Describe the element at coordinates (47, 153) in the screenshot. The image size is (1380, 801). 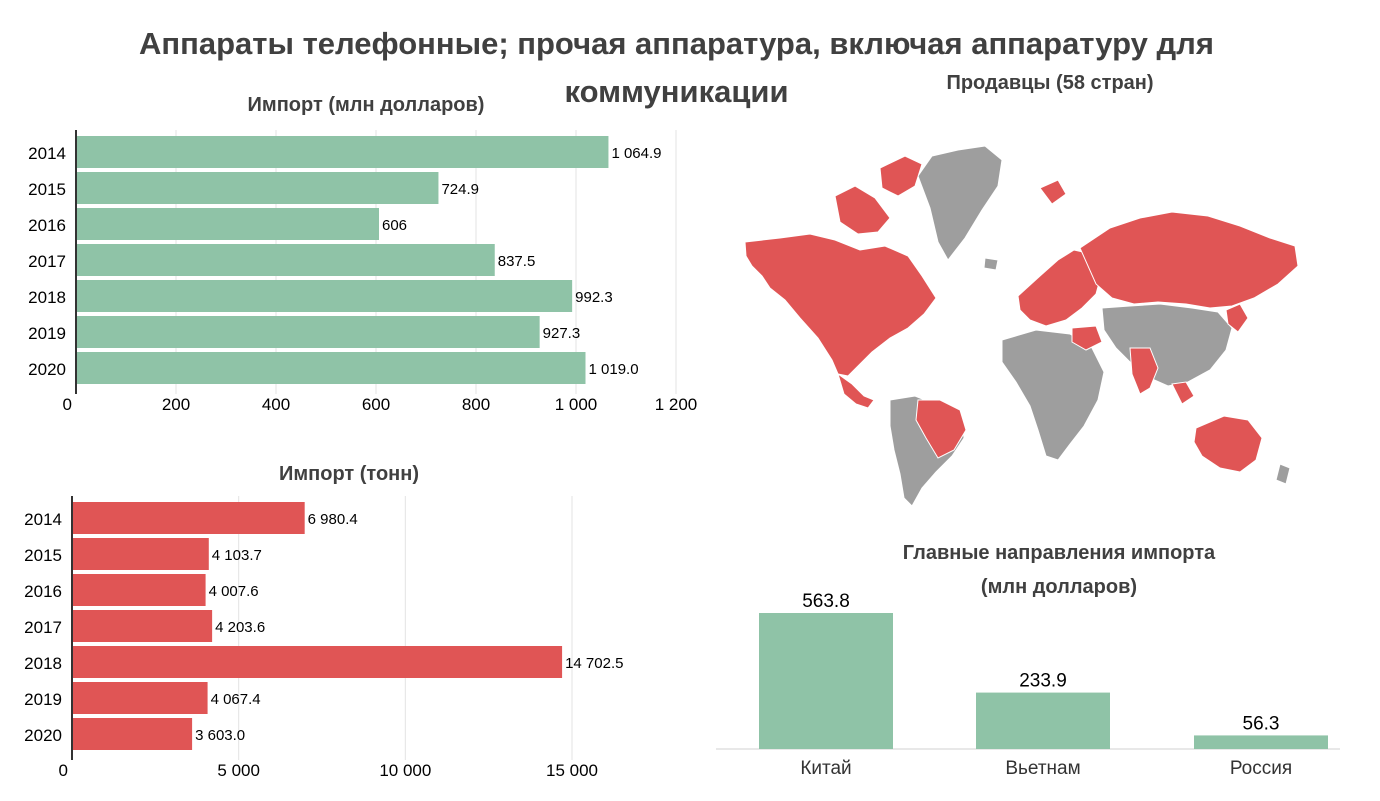
I see `value-category-label-2014: 2014` at that location.